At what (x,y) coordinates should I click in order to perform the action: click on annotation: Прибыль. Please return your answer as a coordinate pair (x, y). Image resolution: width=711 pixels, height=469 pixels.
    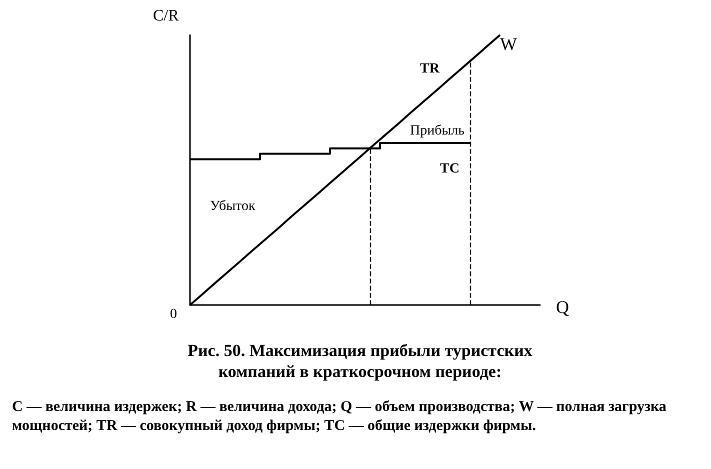
    Looking at the image, I should click on (437, 131).